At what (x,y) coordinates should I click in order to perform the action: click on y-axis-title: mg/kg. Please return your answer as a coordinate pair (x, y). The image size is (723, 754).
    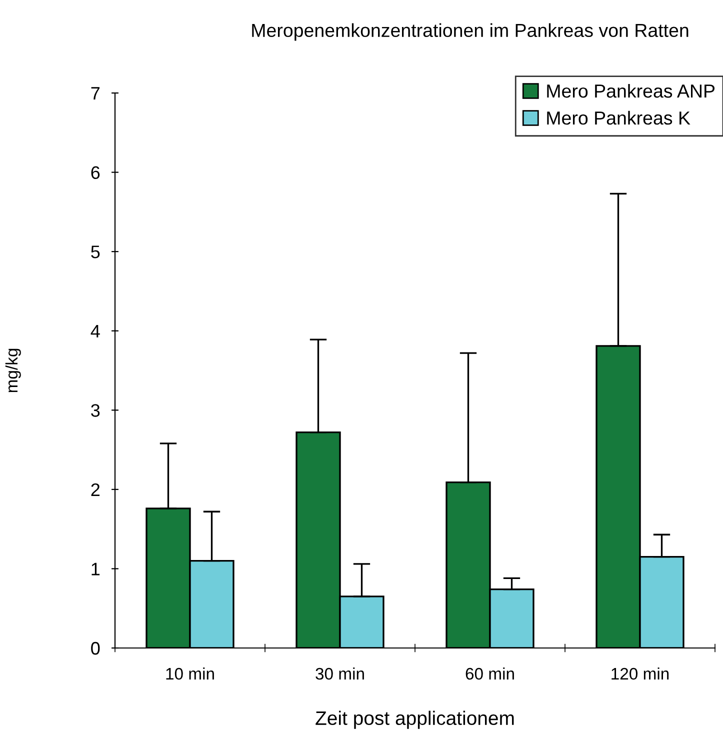
    Looking at the image, I should click on (13, 370).